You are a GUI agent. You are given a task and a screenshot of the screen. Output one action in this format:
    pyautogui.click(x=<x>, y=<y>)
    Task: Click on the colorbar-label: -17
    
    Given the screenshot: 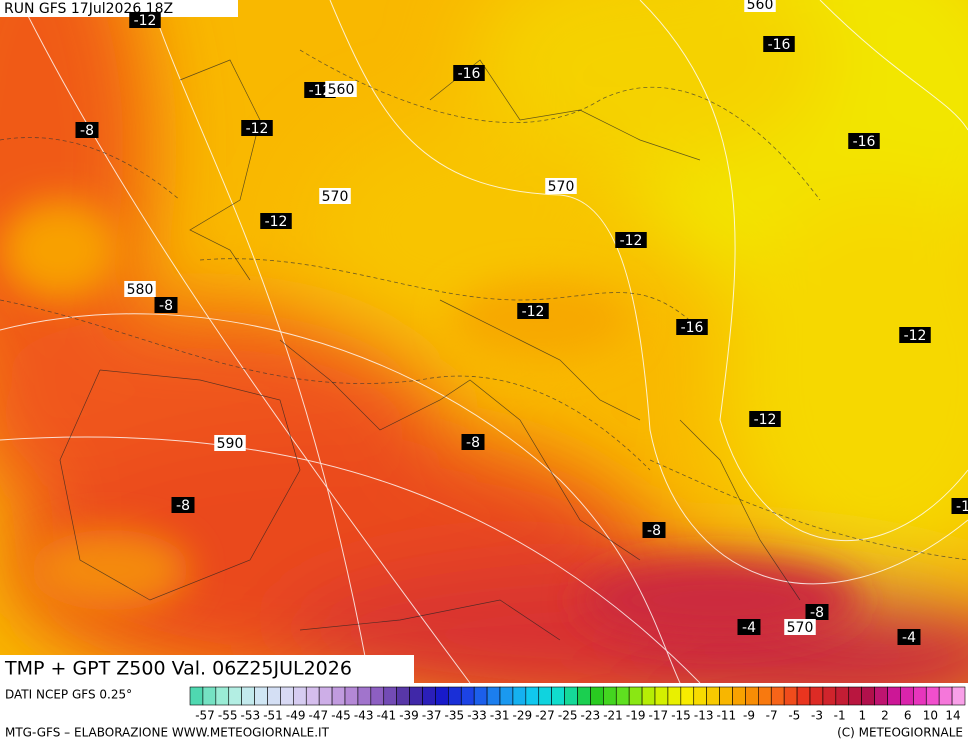 What is the action you would take?
    pyautogui.click(x=659, y=716)
    